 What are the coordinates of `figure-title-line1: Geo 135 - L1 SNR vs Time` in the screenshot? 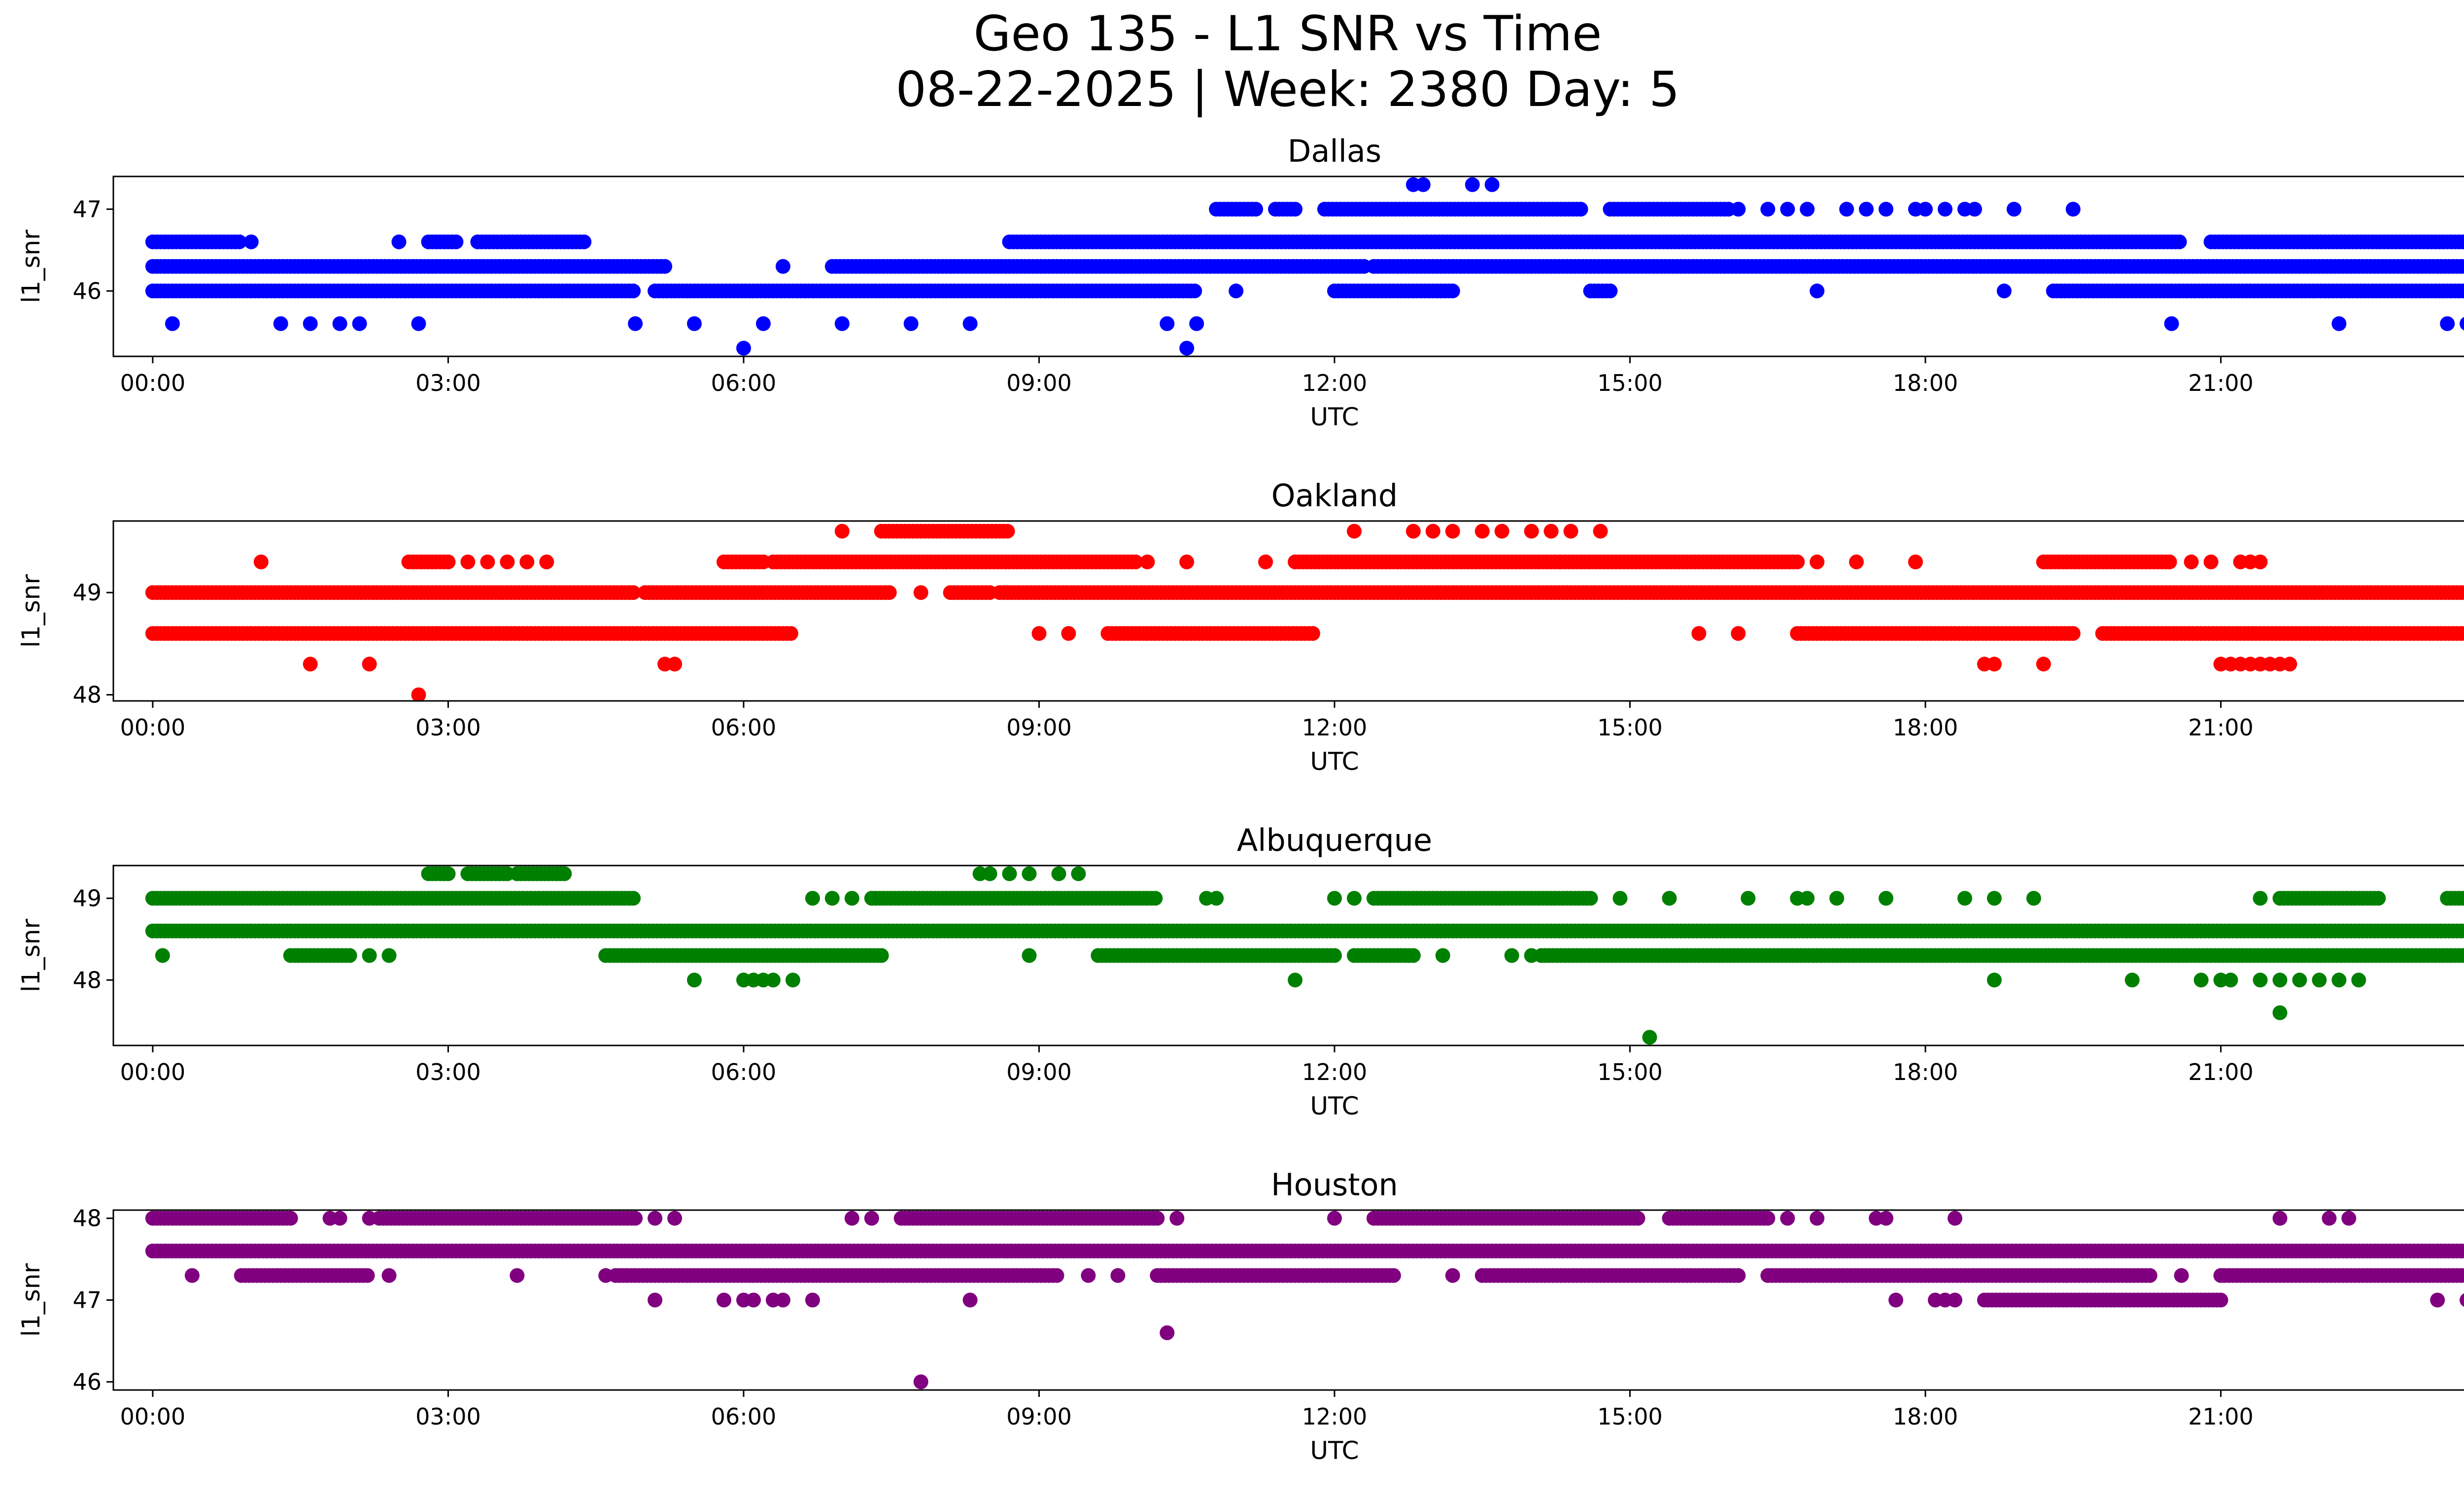 It's located at (1288, 34).